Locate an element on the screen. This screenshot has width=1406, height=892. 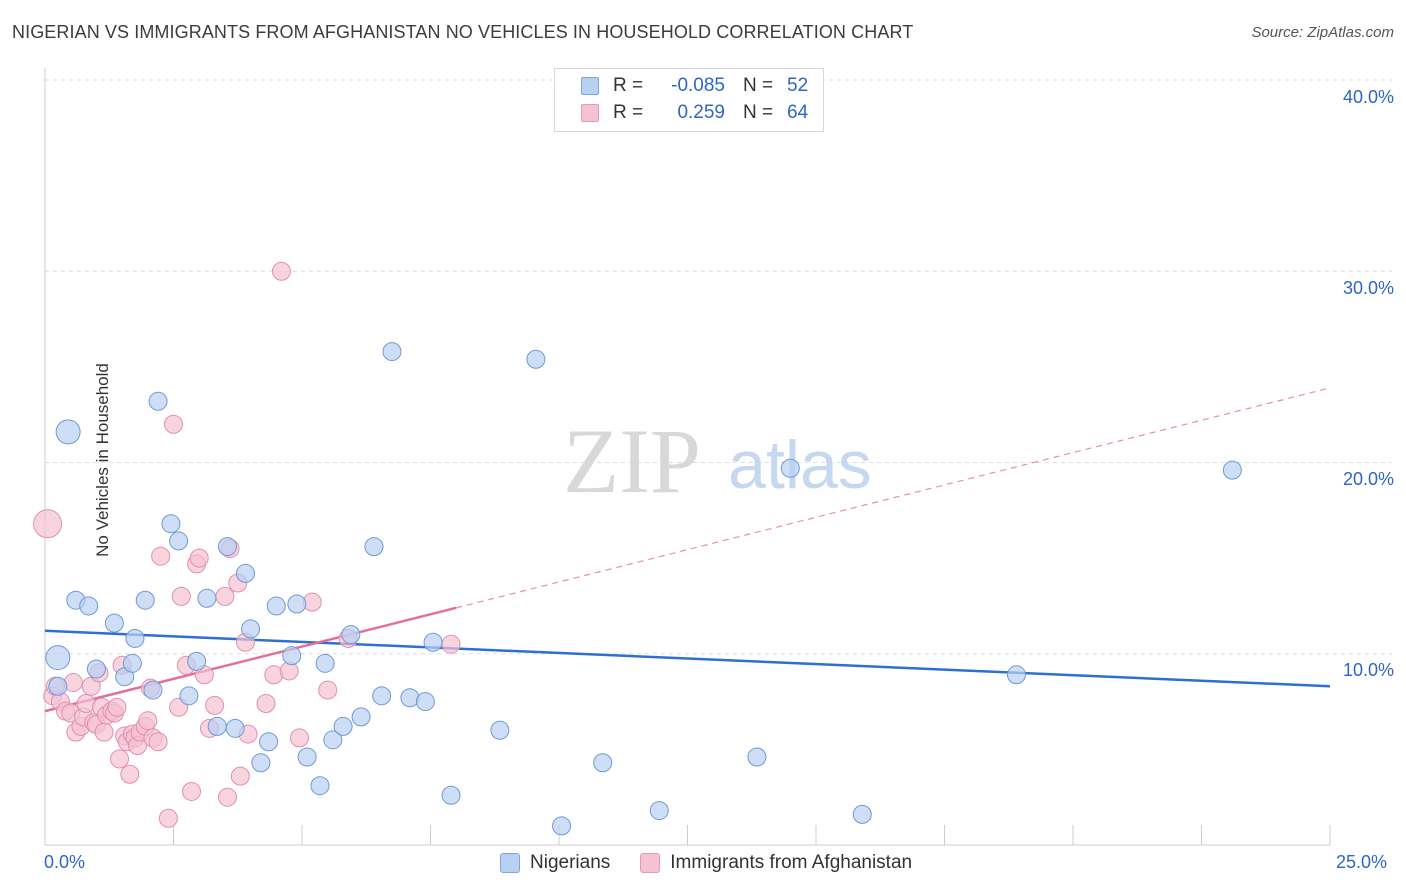
correlation-legend: R = -0.085 N = 52 R = 0.259 N = 64 is located at coordinates (689, 100).